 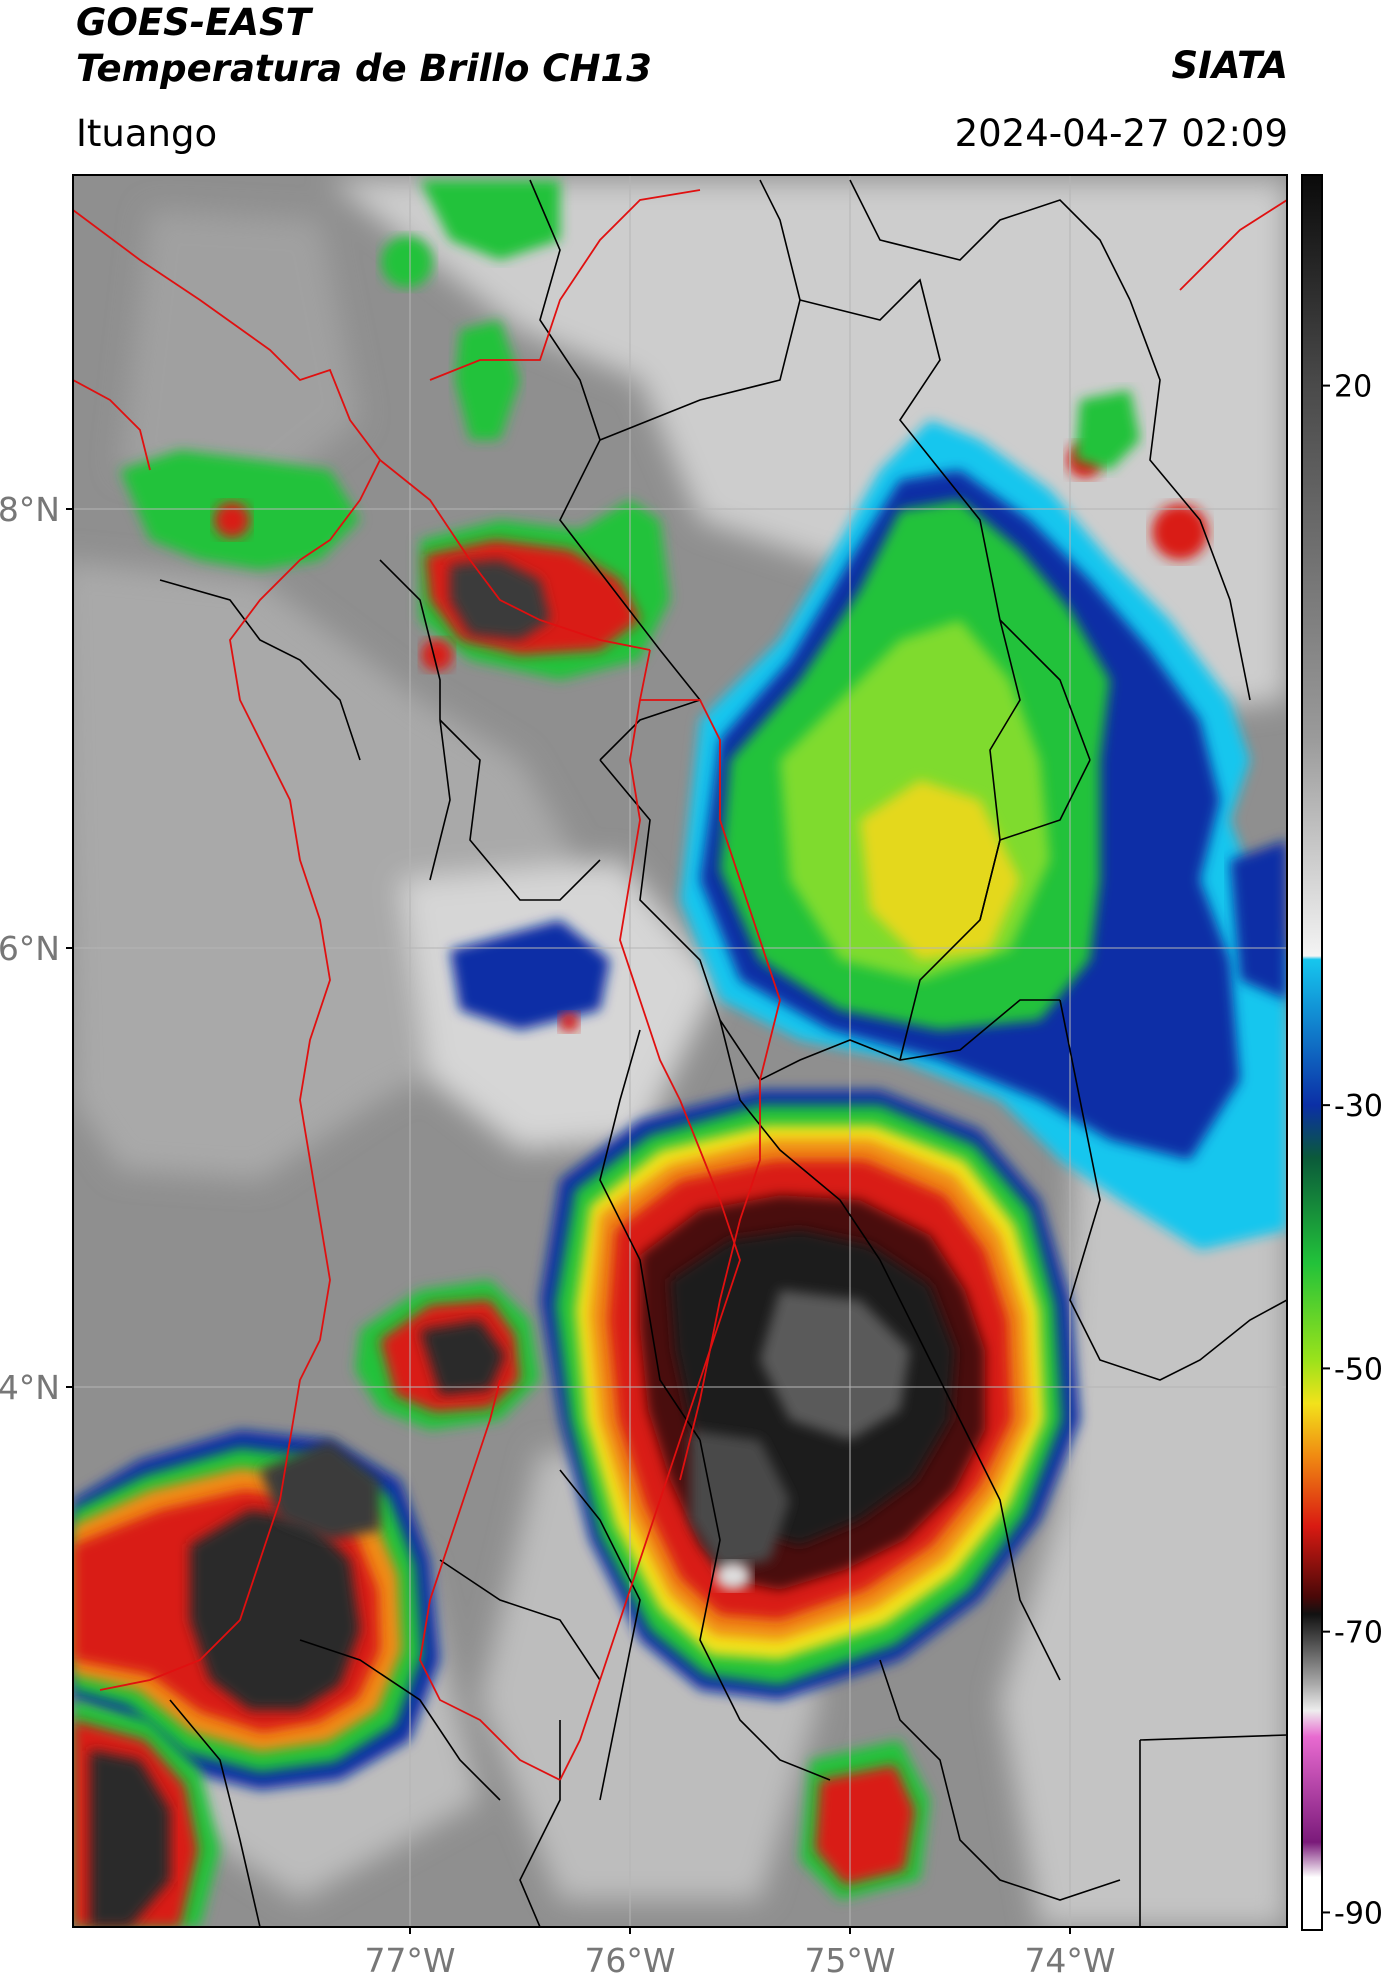 I want to click on colorbar-tick-label: -90, so click(x=1358, y=1913).